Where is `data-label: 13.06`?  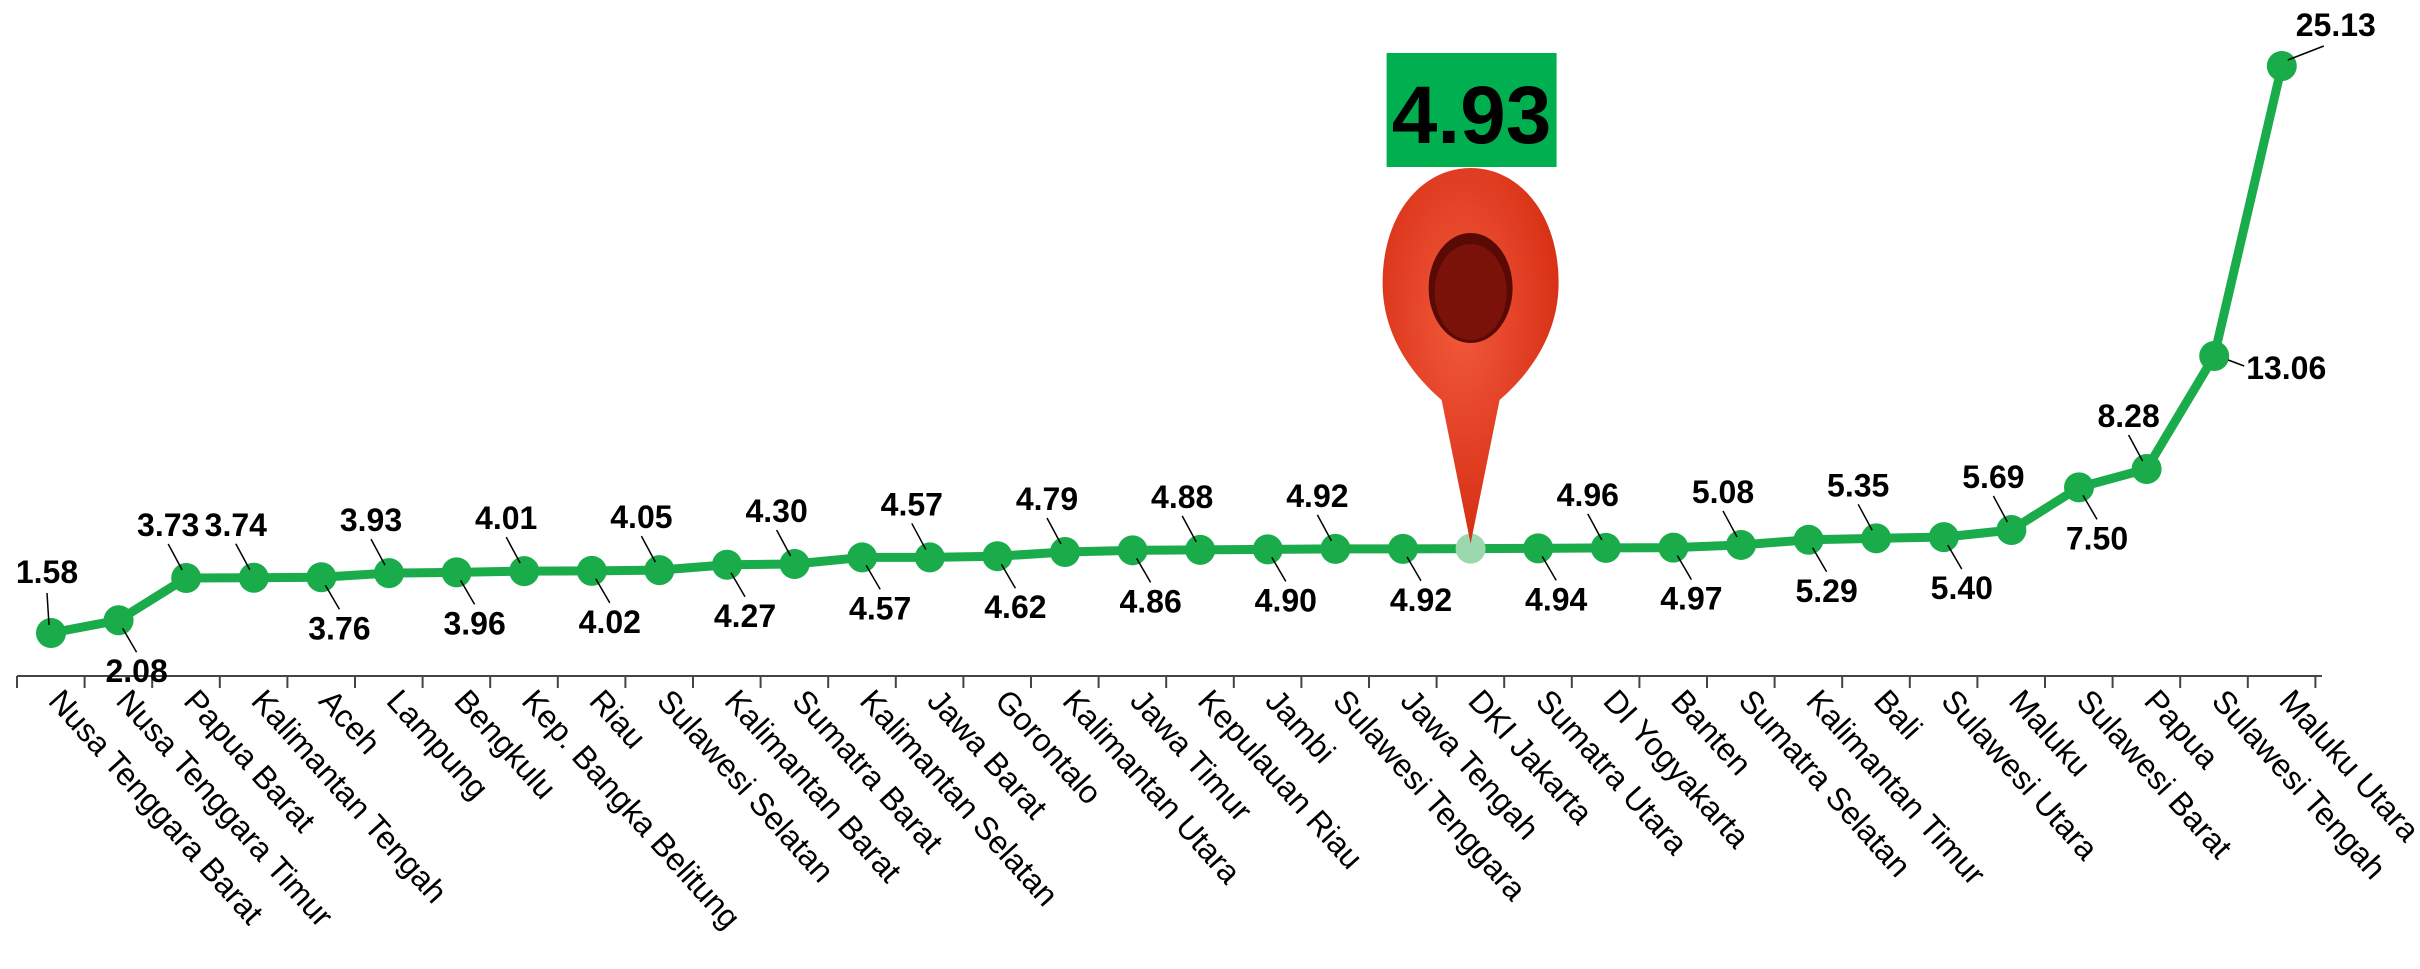 data-label: 13.06 is located at coordinates (2286, 368).